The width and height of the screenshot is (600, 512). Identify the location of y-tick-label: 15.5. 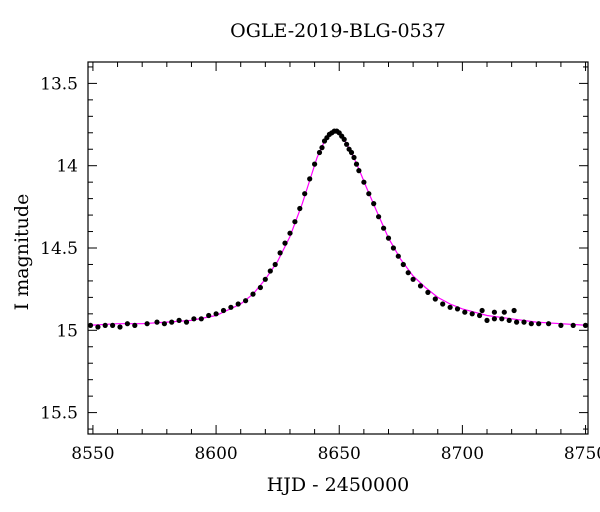
(59, 414).